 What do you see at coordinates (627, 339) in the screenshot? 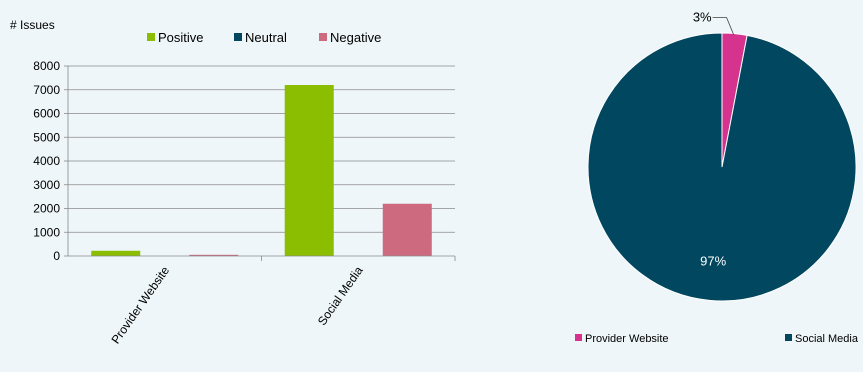
I see `pie-legend-label-provider-website: Provider Website` at bounding box center [627, 339].